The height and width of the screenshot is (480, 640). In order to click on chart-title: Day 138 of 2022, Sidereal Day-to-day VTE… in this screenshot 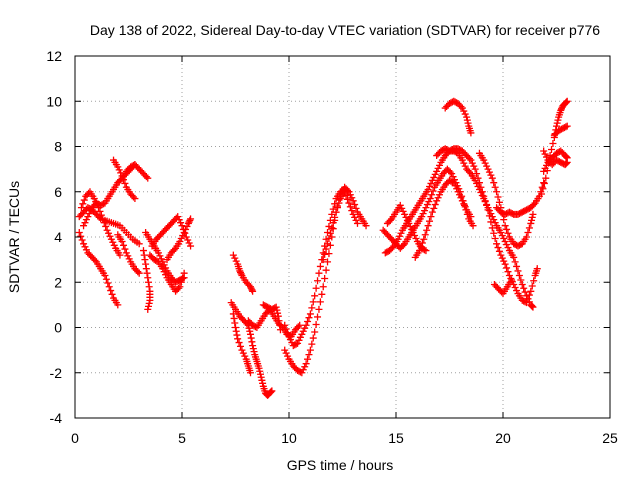, I will do `click(345, 30)`.